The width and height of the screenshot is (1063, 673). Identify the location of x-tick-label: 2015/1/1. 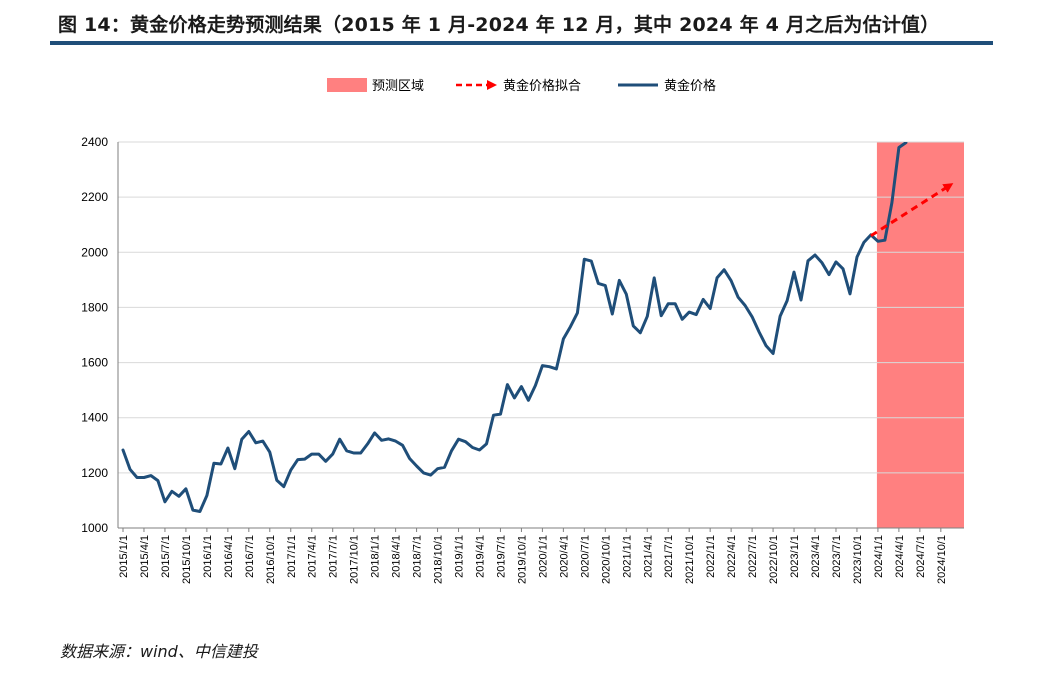
(124, 556).